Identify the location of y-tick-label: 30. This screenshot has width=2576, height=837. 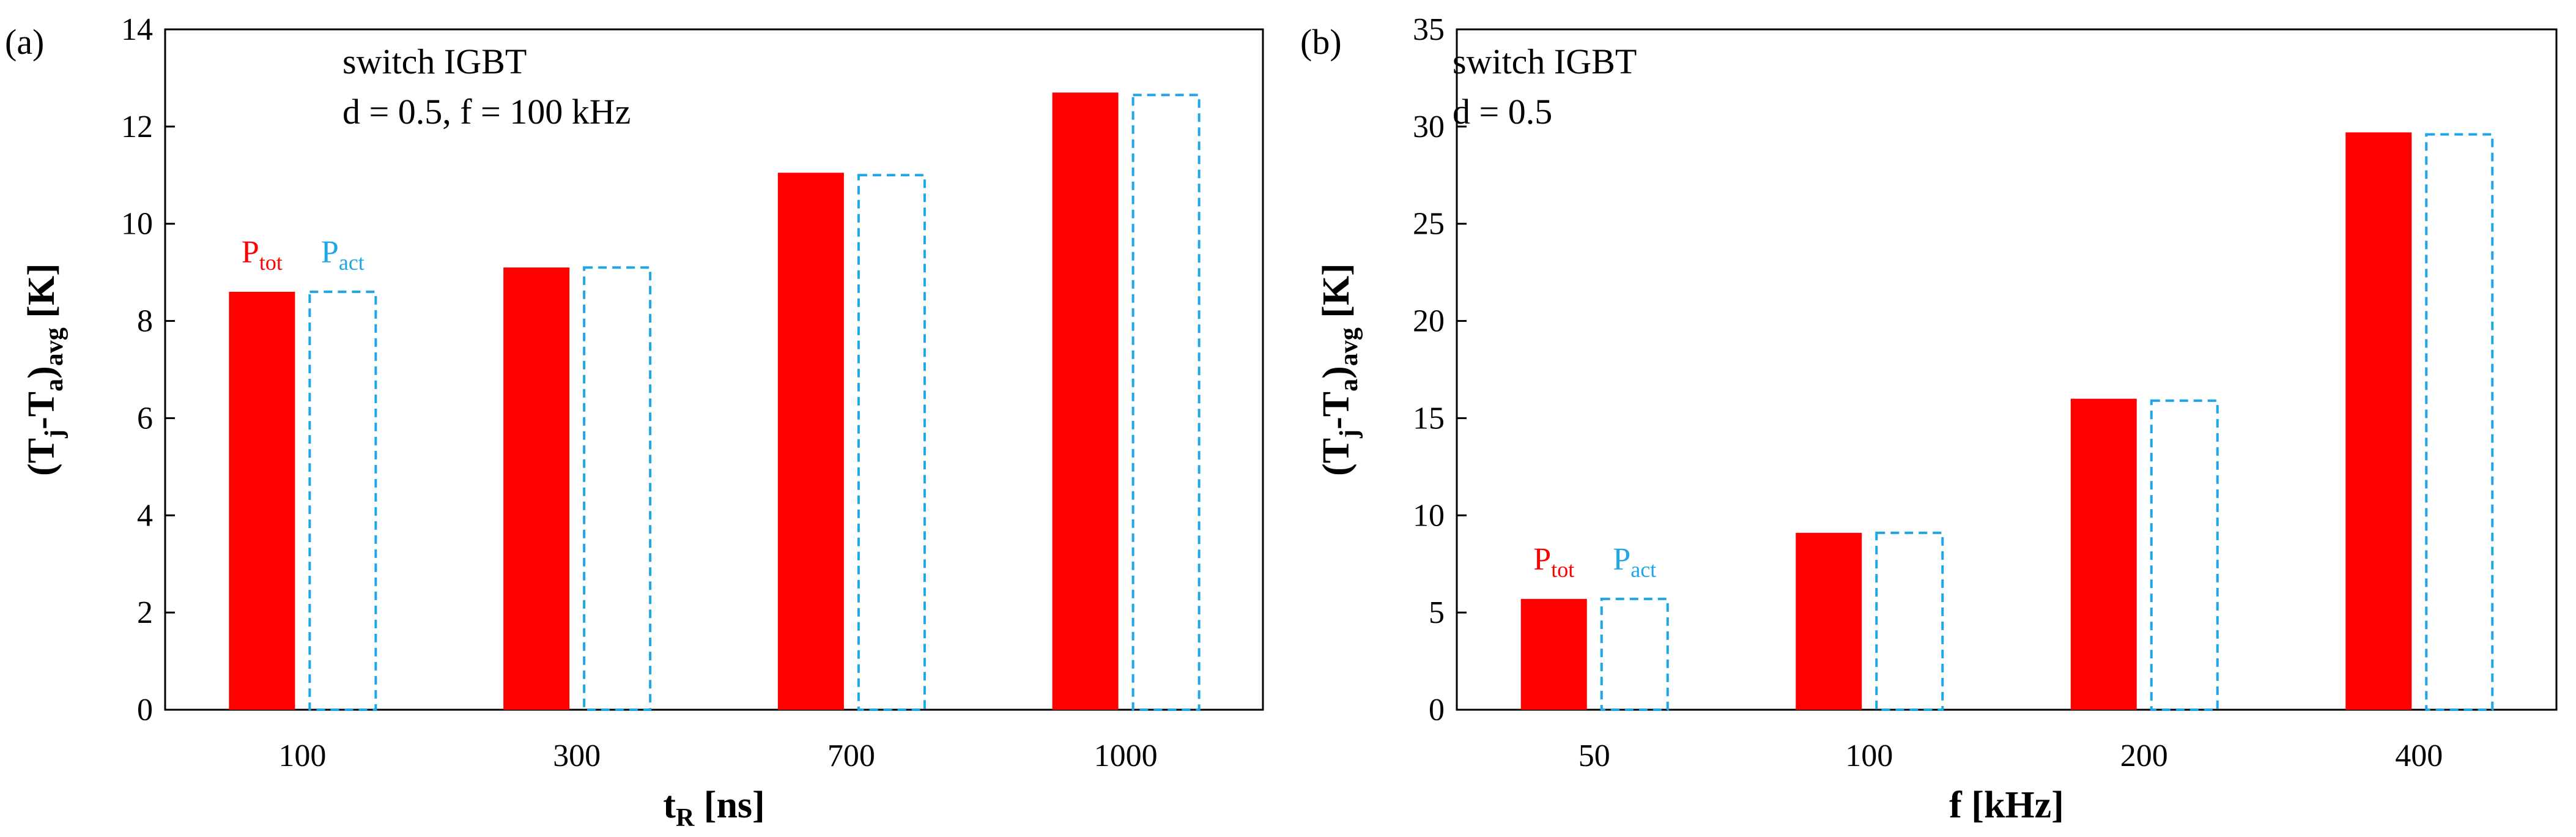
(1429, 127).